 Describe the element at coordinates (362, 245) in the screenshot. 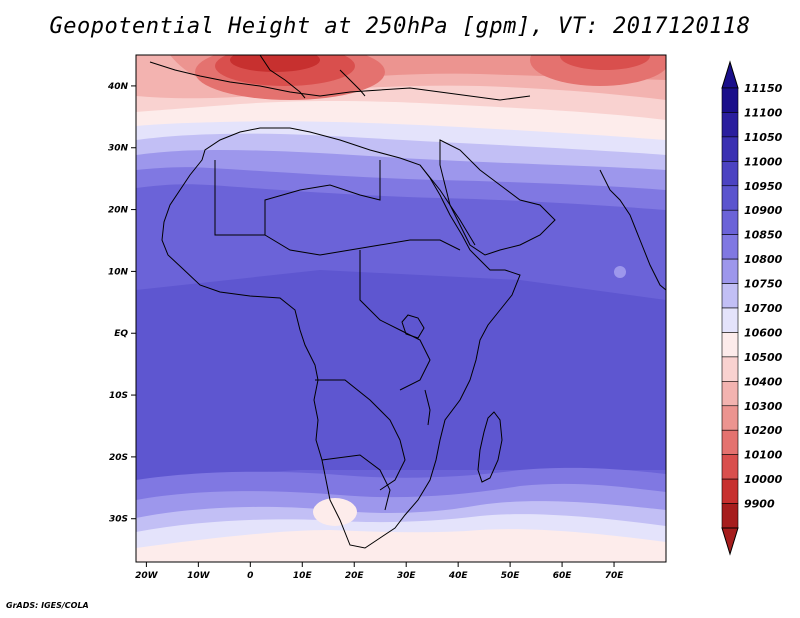

I see `africa-borders-central` at that location.